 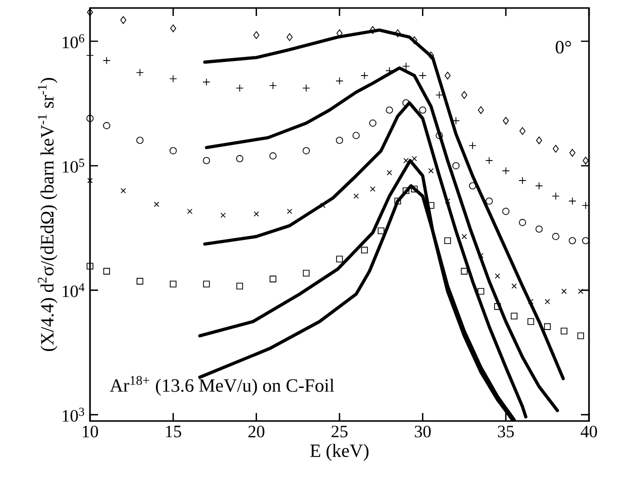 What do you see at coordinates (174, 432) in the screenshot?
I see `x-tick-label: 15` at bounding box center [174, 432].